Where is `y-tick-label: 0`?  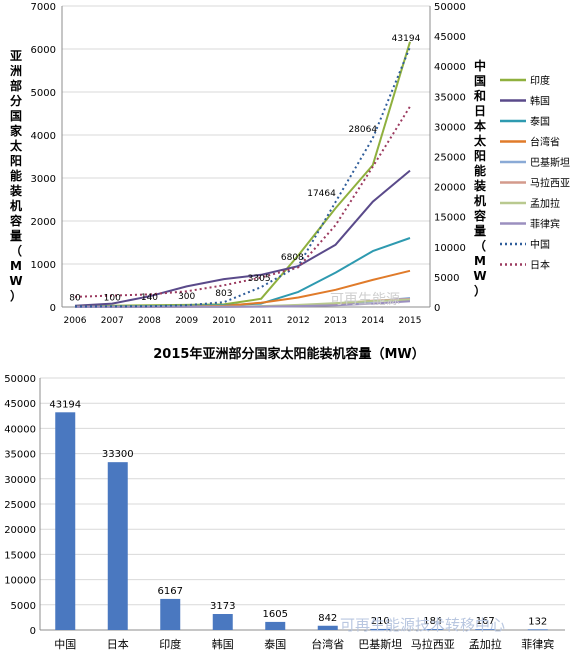 y-tick-label: 0 is located at coordinates (33, 631).